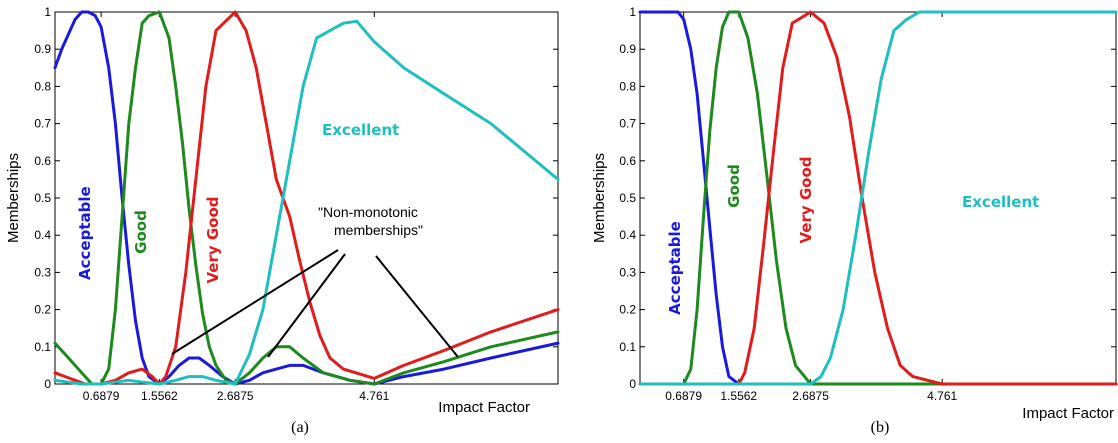 The image size is (1118, 443). What do you see at coordinates (806, 199) in the screenshot?
I see `label-very-good-b: Very Good` at bounding box center [806, 199].